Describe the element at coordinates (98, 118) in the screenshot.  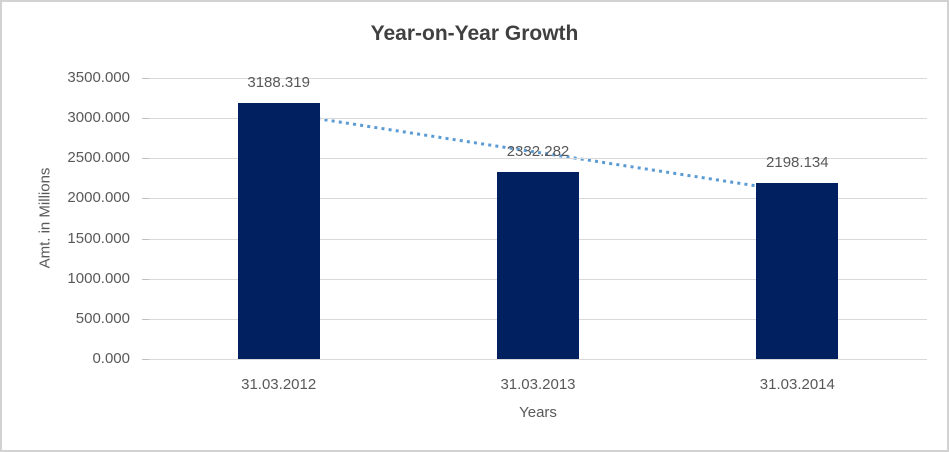
I see `y-tick-label: 3000.000` at that location.